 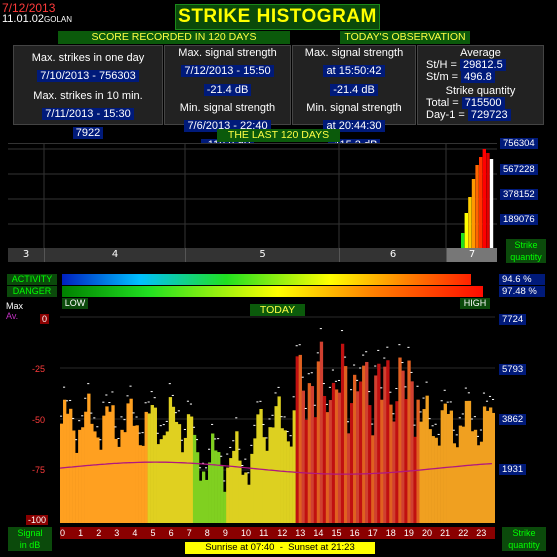 I want to click on page-title: STRIKE HISTOGRAM, so click(x=277, y=17).